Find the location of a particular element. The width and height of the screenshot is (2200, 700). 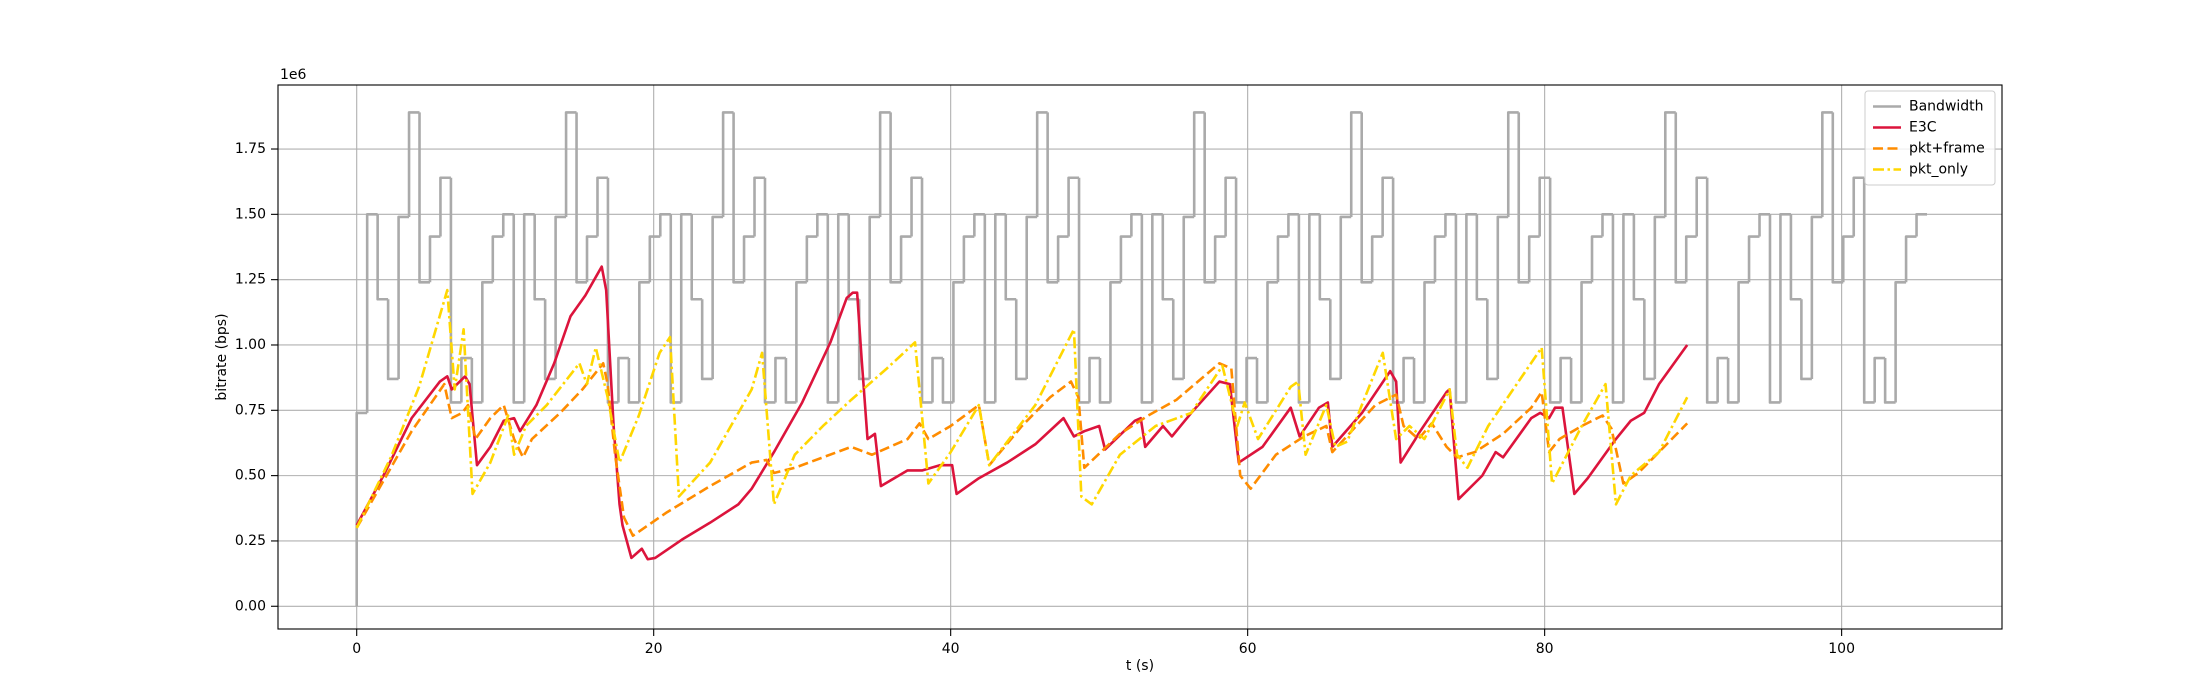

legend-label: pkt_only is located at coordinates (1938, 170).